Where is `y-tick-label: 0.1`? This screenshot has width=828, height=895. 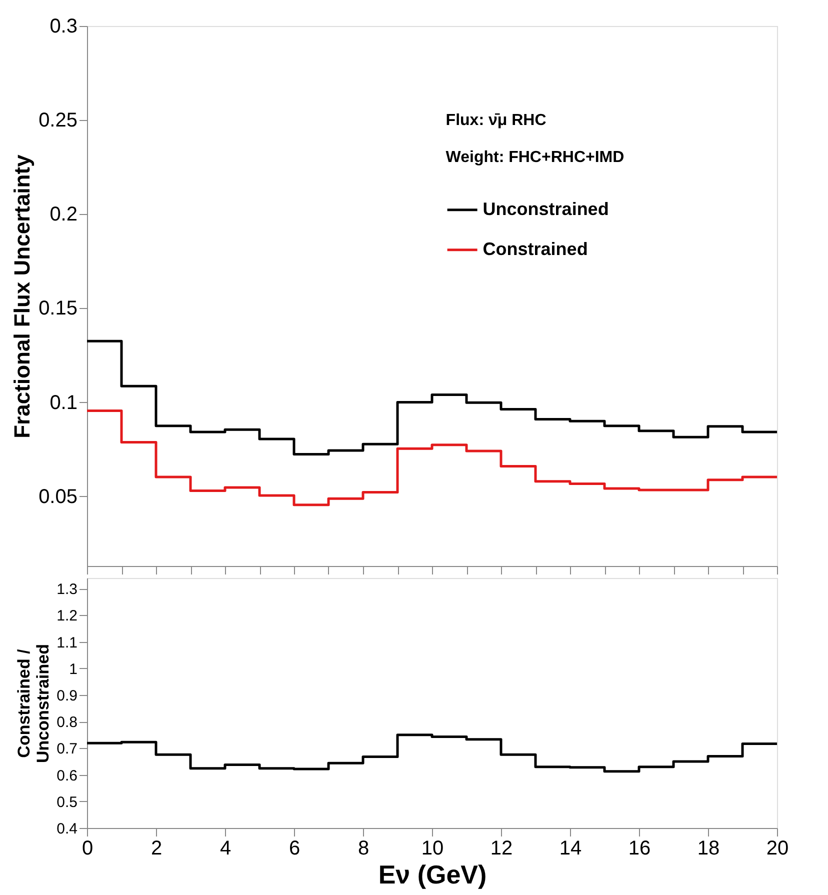
y-tick-label: 0.1 is located at coordinates (64, 403).